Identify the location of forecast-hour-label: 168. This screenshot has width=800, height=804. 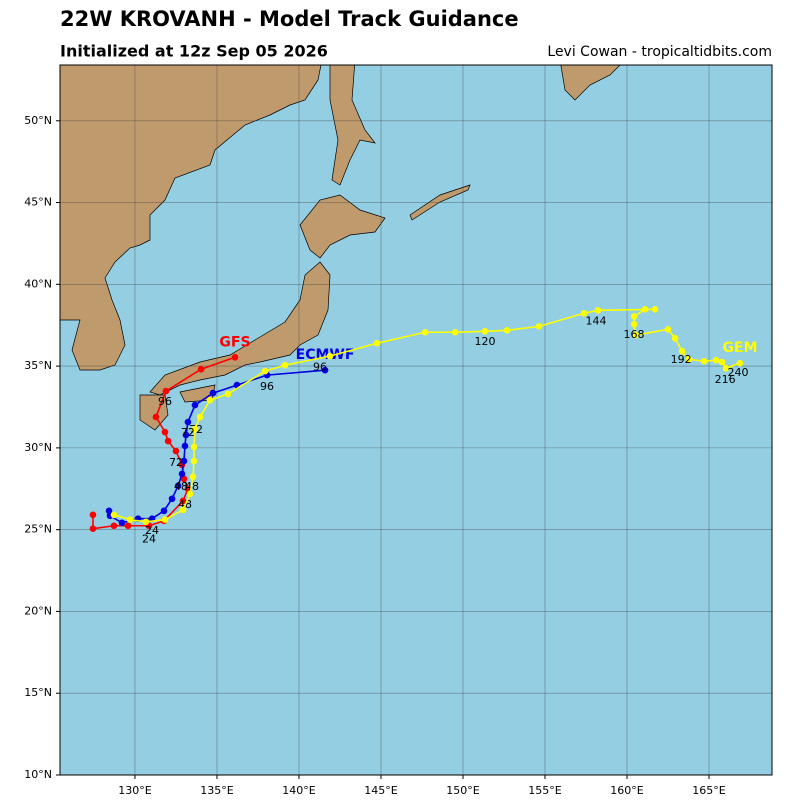
(634, 334).